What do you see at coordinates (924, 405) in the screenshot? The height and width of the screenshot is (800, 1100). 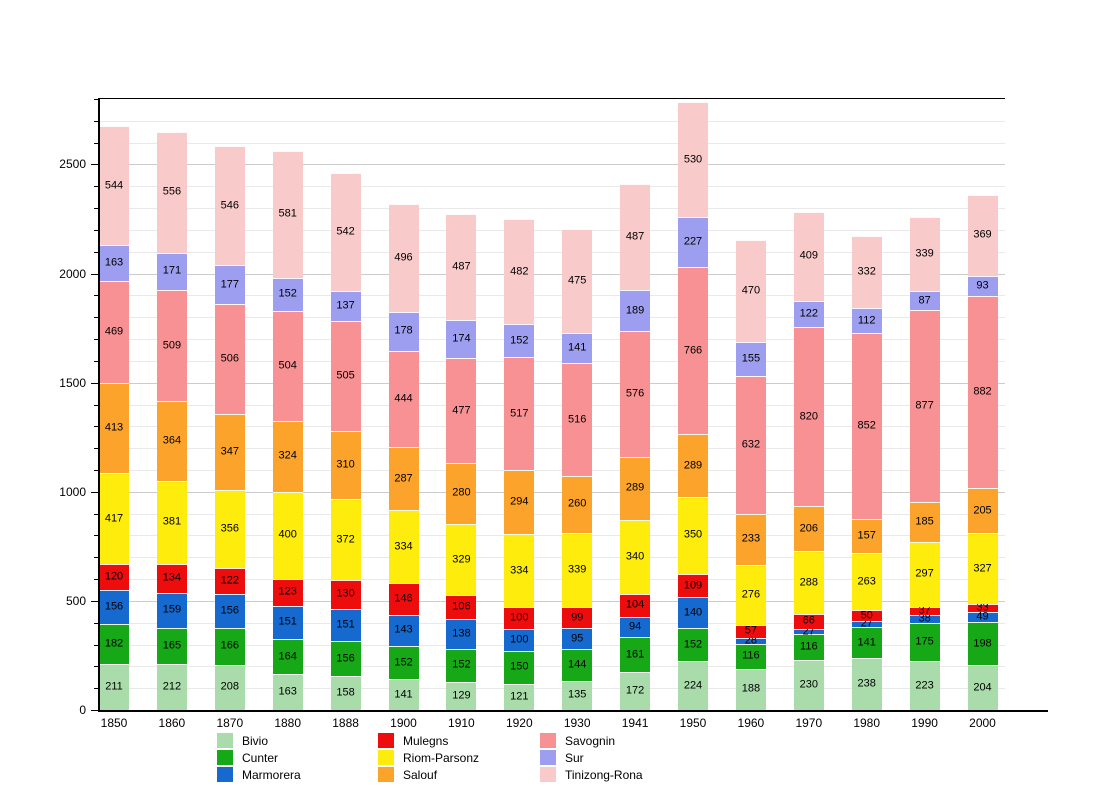 I see `value-label: 877` at bounding box center [924, 405].